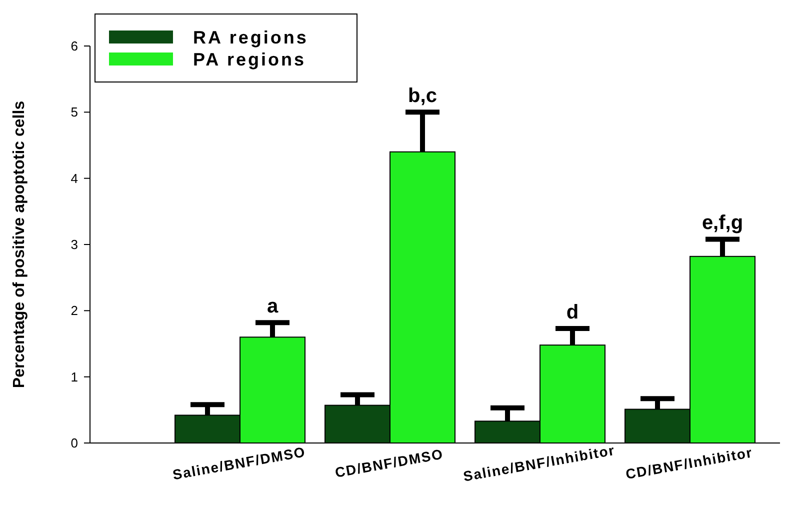 This screenshot has height=514, width=795. Describe the element at coordinates (19, 244) in the screenshot. I see `y-axis-title: Percentage of positive apoptotic cells` at that location.